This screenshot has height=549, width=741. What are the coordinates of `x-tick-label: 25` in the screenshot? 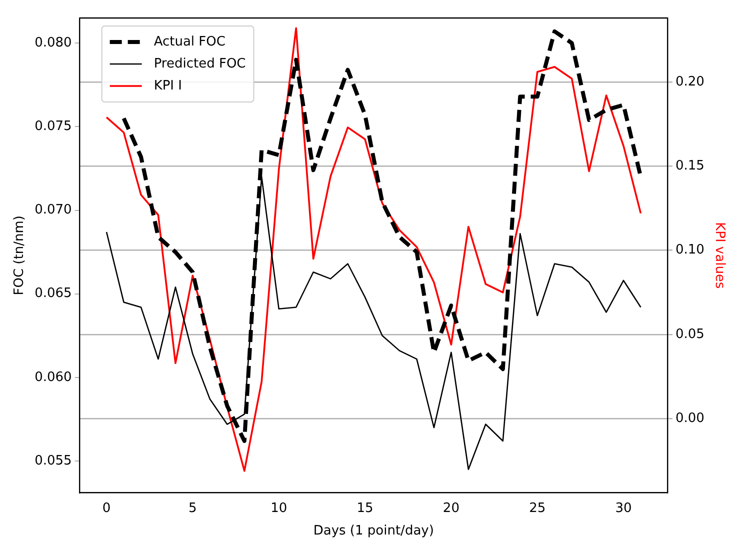 It's located at (537, 508).